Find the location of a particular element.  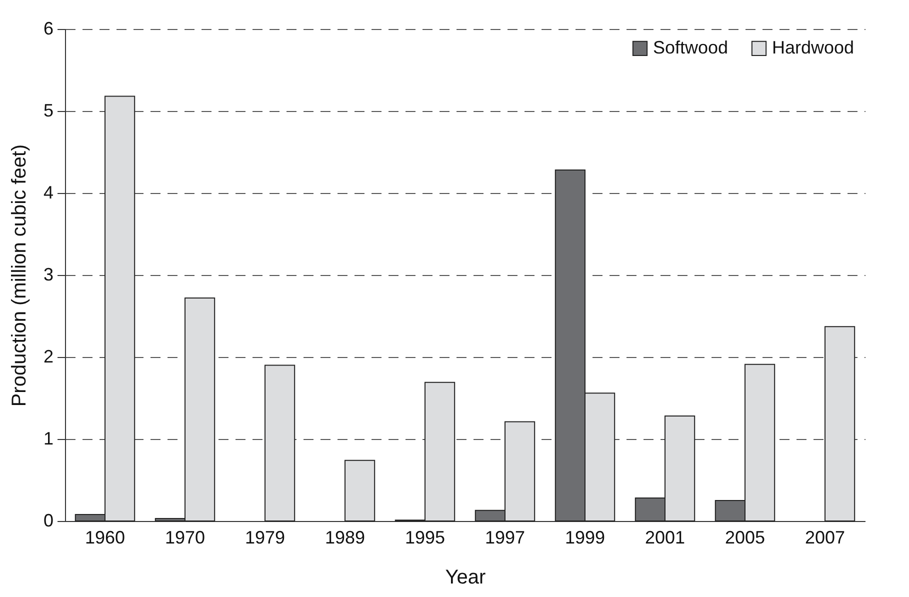

y-tick-label: 1 is located at coordinates (48, 438).